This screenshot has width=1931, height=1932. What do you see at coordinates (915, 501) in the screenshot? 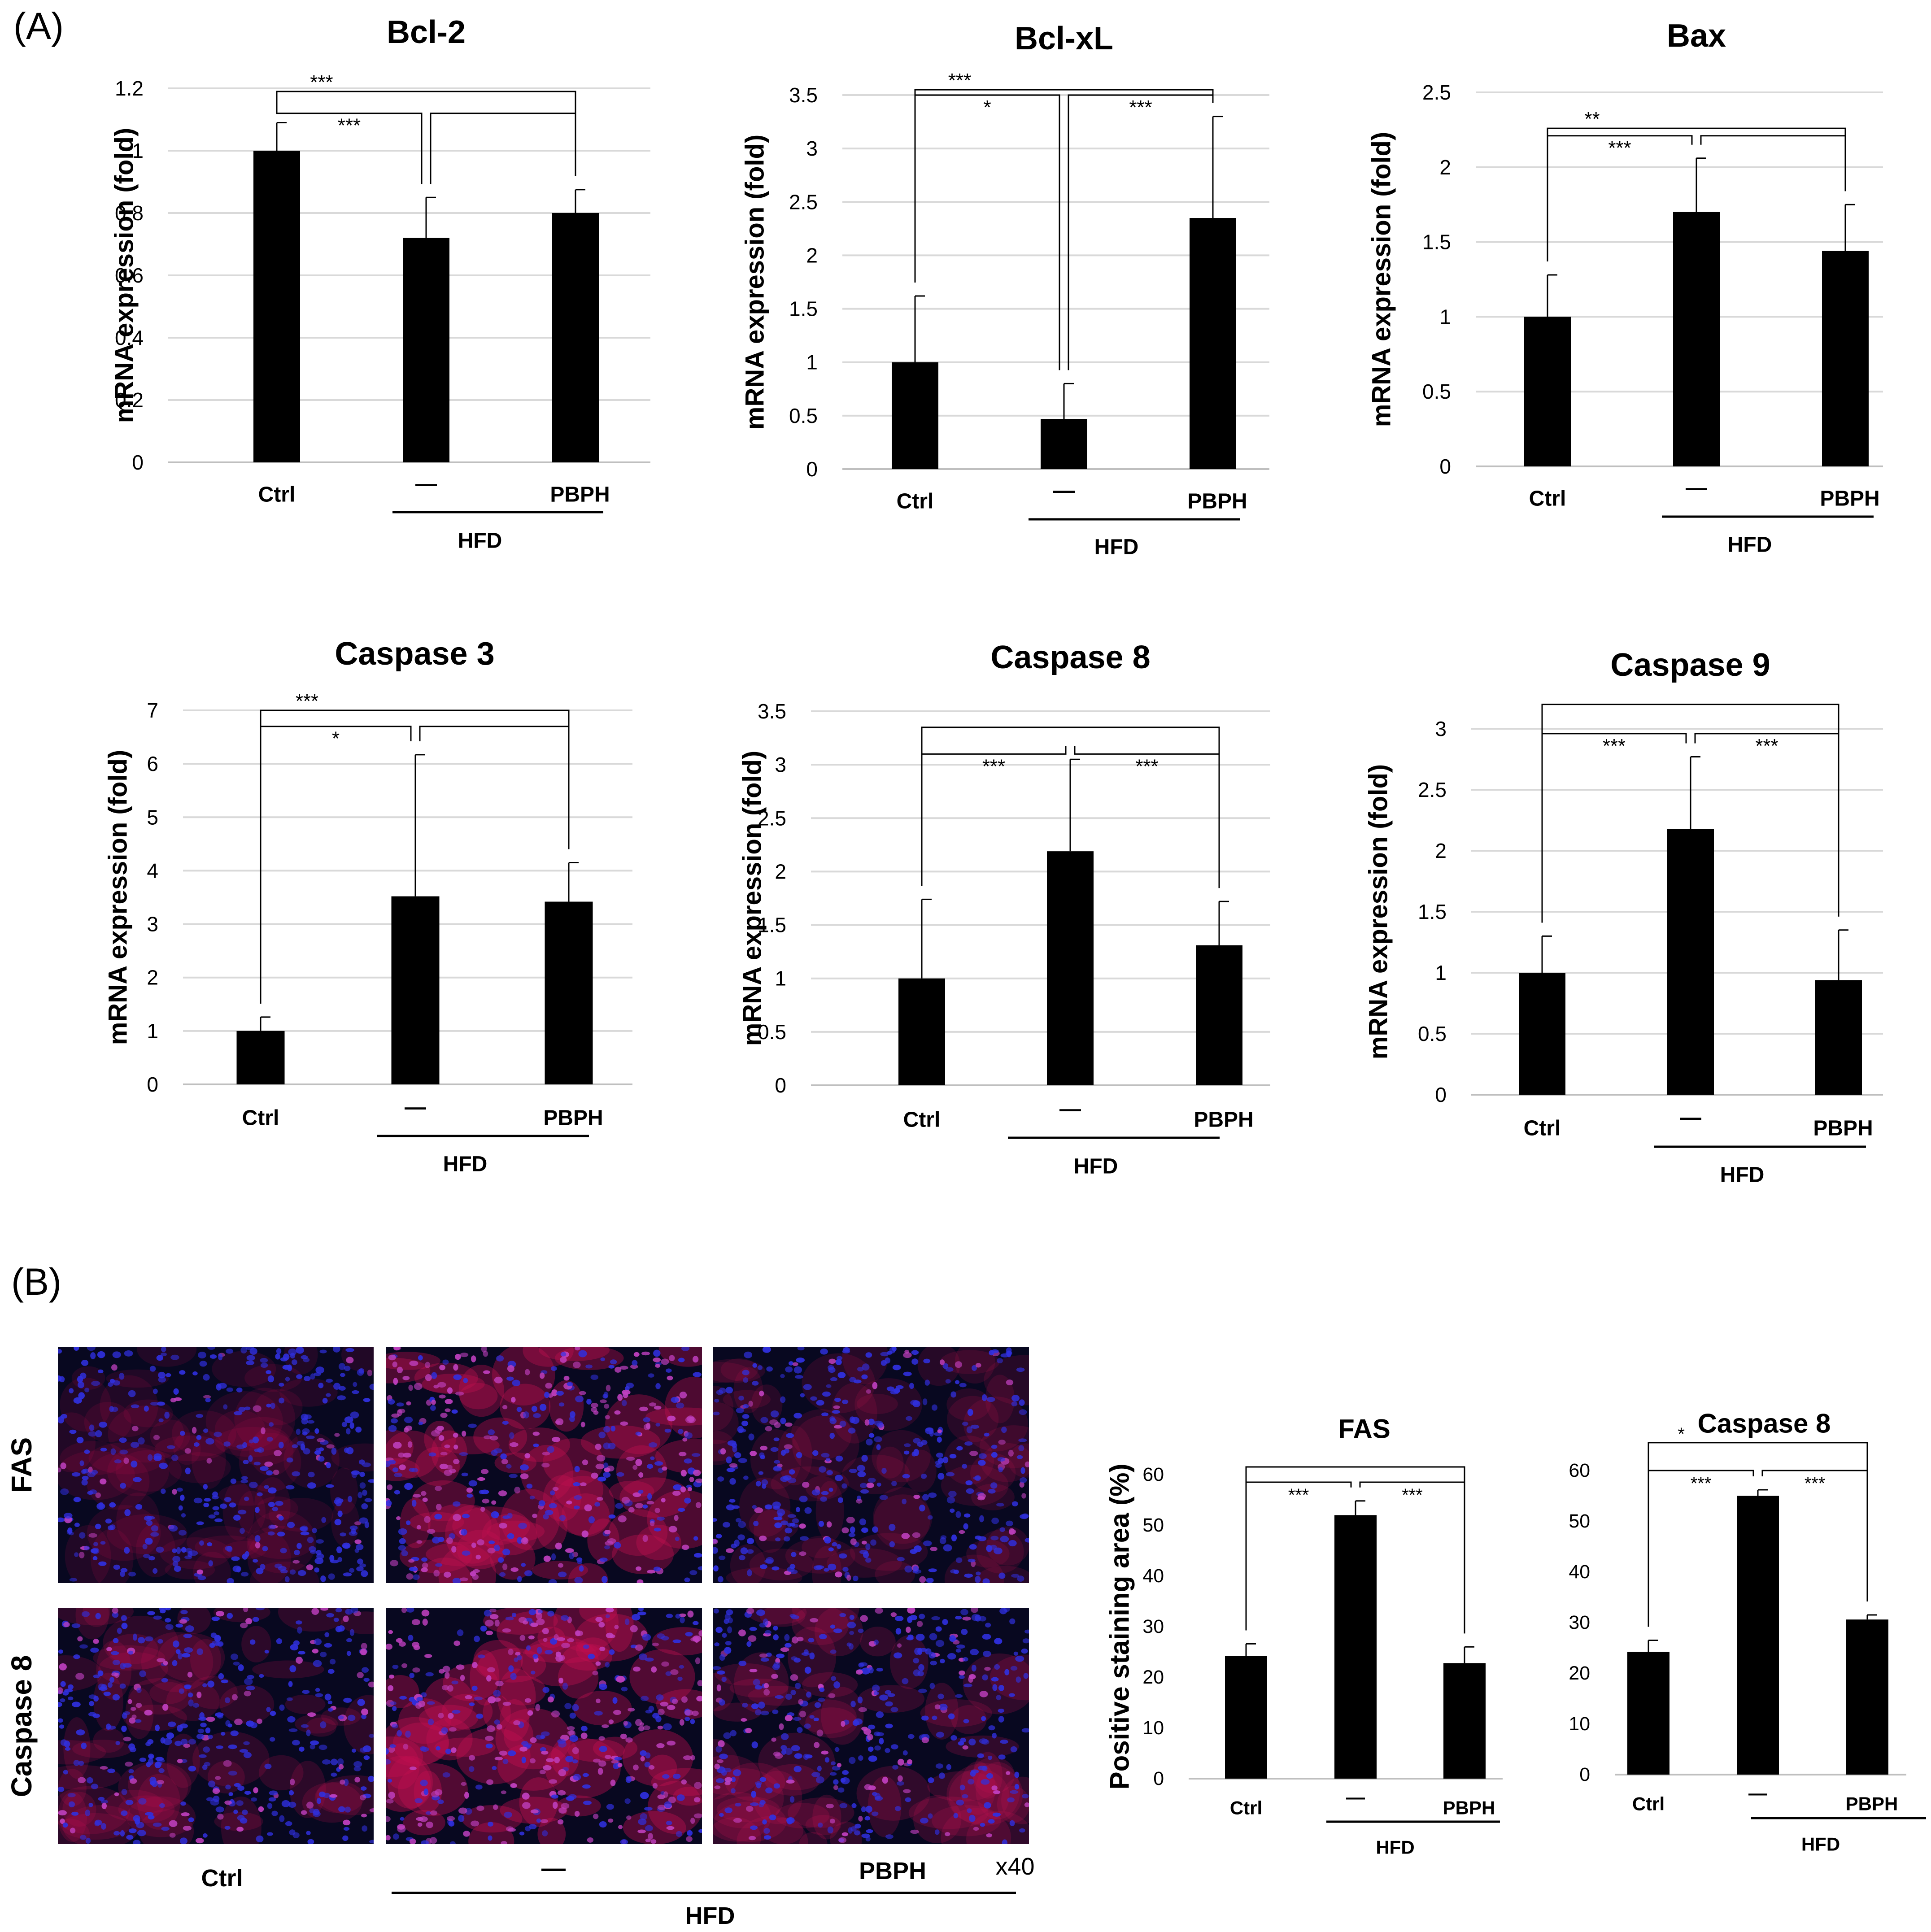
I see `category-label-ctrl: Ctrl` at bounding box center [915, 501].